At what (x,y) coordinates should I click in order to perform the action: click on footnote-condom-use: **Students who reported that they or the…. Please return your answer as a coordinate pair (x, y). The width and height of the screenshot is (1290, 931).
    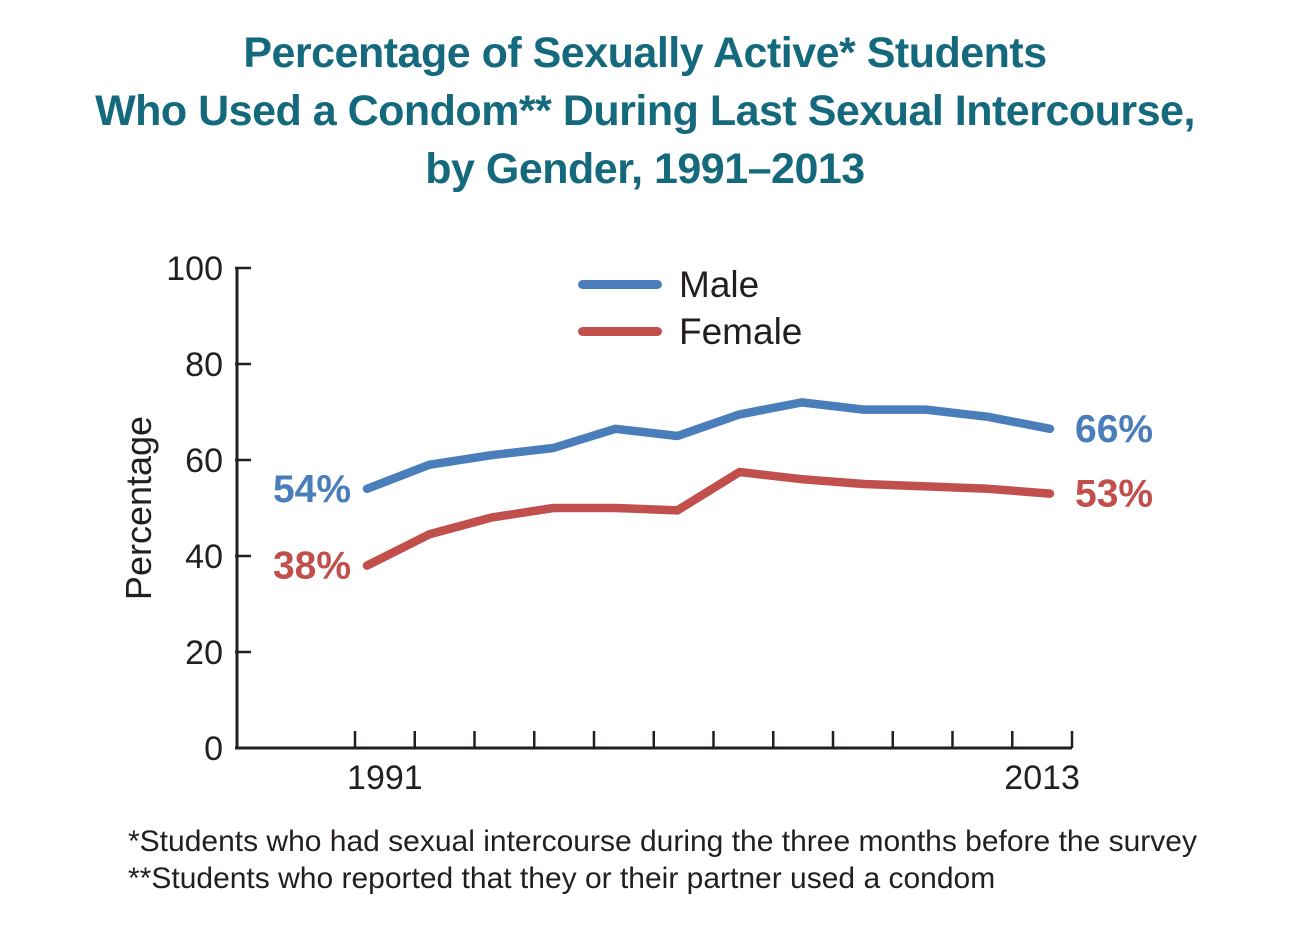
    Looking at the image, I should click on (562, 878).